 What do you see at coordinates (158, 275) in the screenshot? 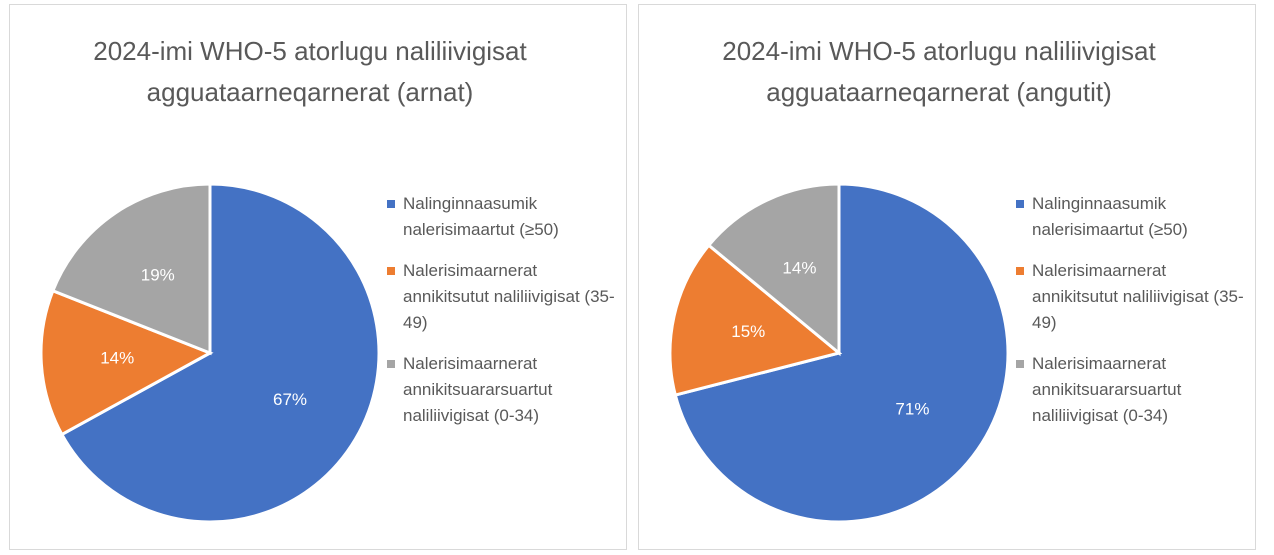
I see `data-label: 19%` at bounding box center [158, 275].